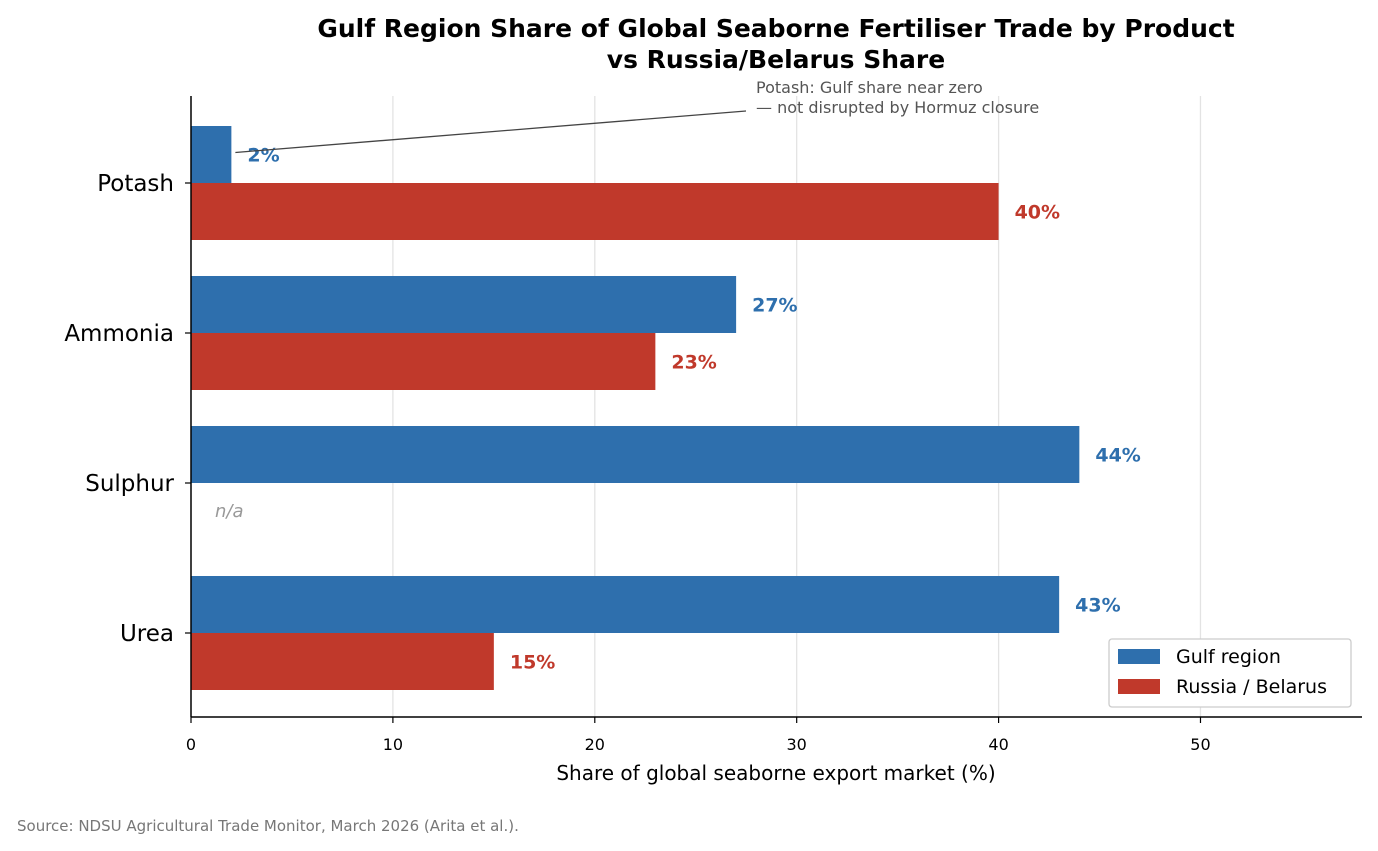 Image resolution: width=1378 pixels, height=851 pixels. Describe the element at coordinates (491, 132) in the screenshot. I see `annotation-arrow` at that location.